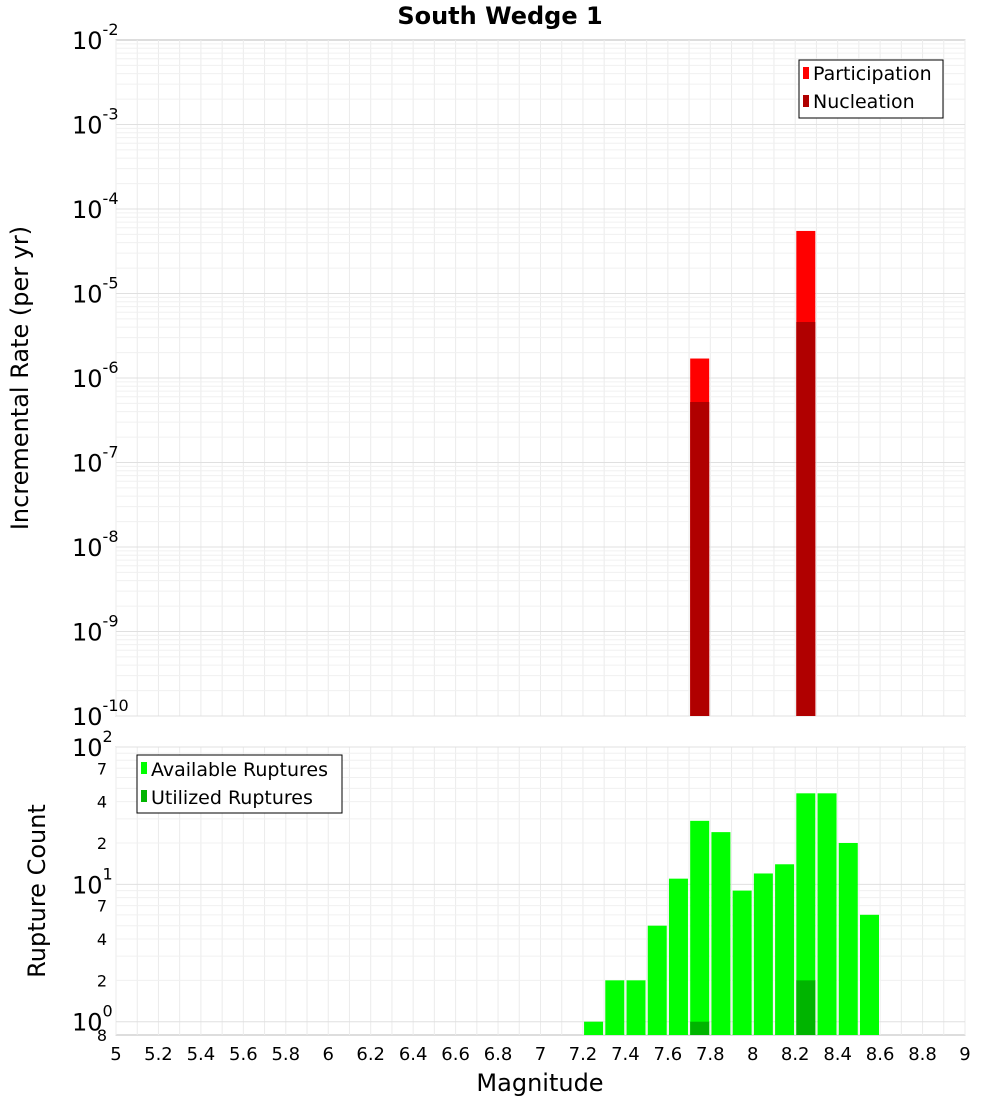  I want to click on legend-swatch-nucleation, so click(806, 101).